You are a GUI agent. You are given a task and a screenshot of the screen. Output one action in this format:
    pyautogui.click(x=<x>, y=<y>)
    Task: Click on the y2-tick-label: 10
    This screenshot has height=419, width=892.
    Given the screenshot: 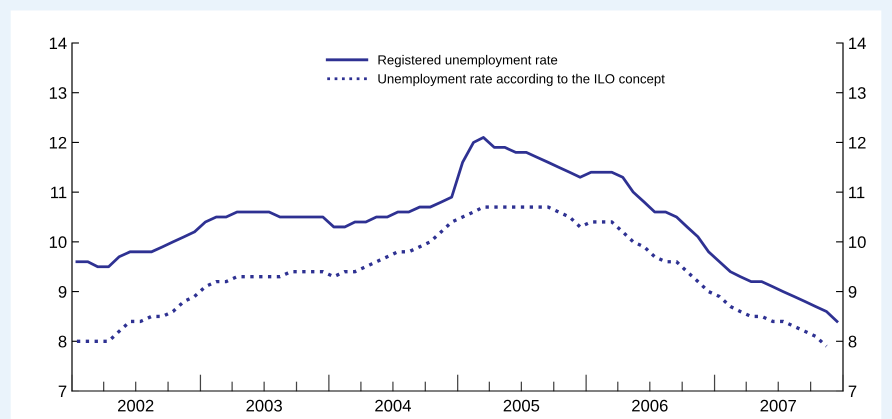 What is the action you would take?
    pyautogui.click(x=857, y=242)
    